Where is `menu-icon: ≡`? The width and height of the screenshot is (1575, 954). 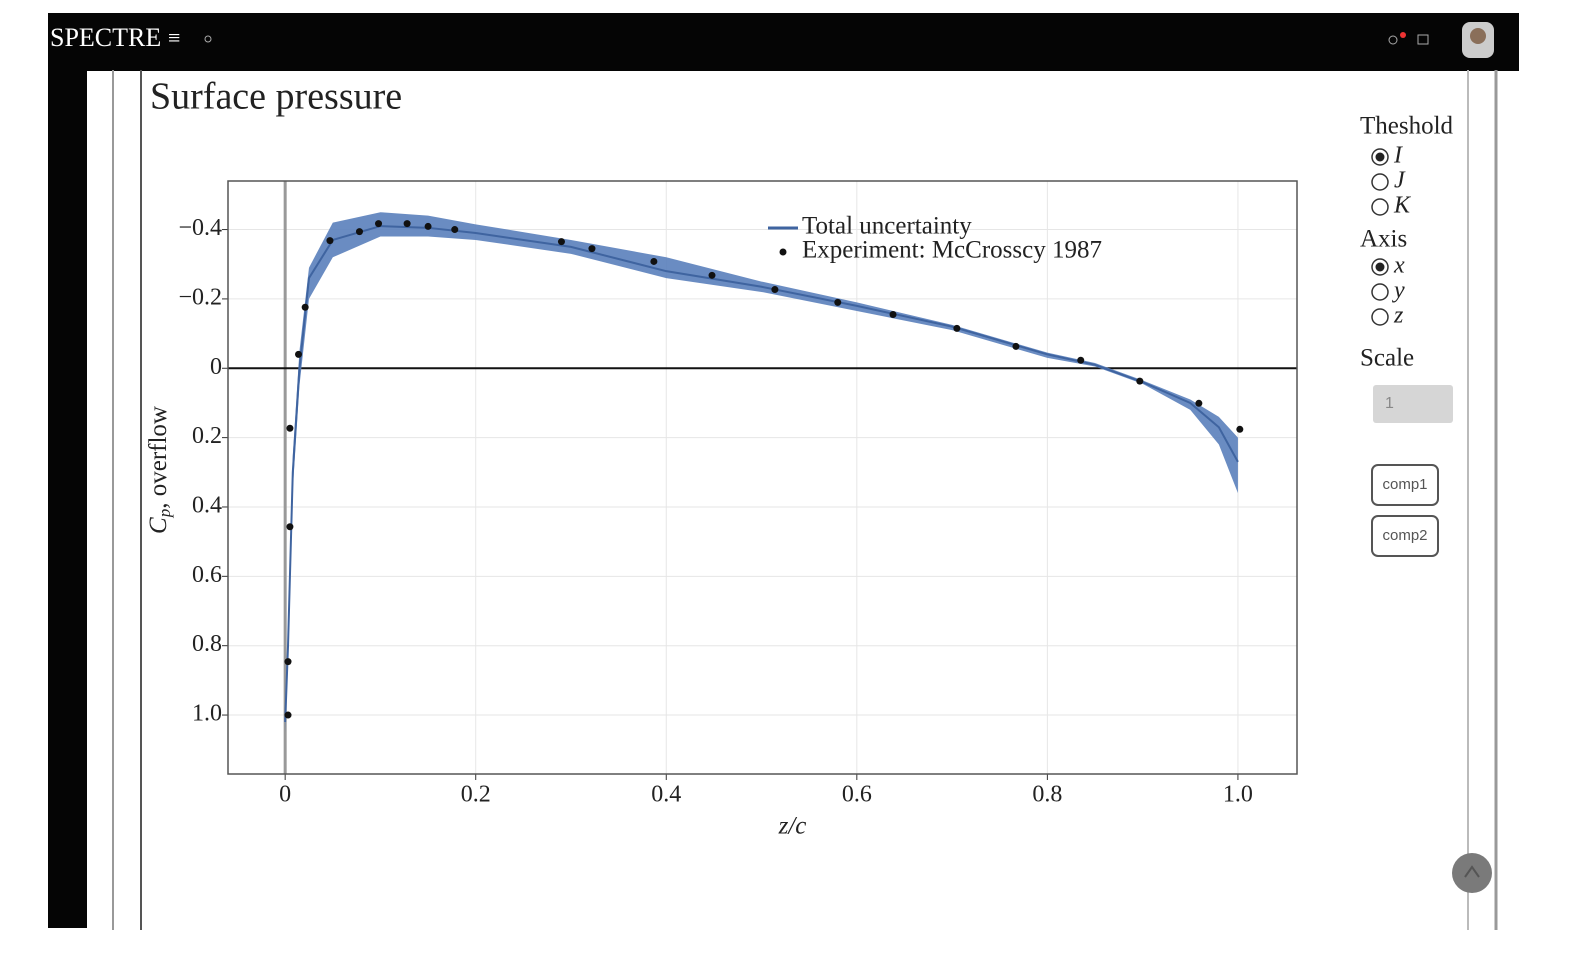
menu-icon: ≡ is located at coordinates (174, 37).